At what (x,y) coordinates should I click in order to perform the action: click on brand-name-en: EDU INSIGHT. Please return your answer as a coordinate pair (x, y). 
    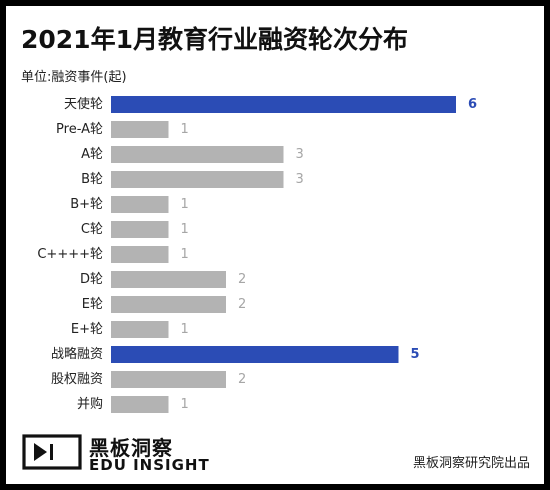
    Looking at the image, I should click on (149, 465).